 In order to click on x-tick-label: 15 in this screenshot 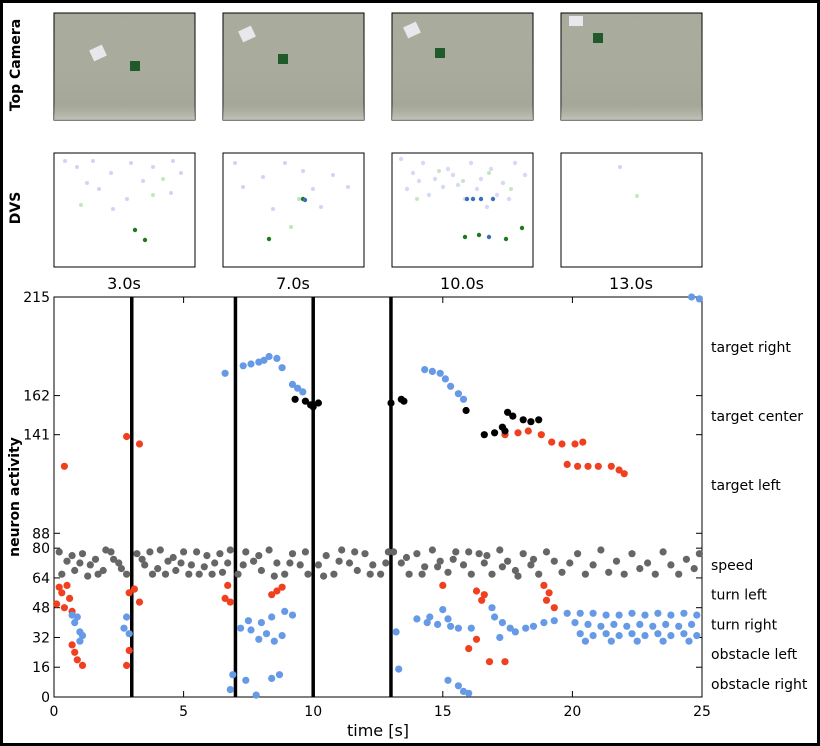, I will do `click(443, 712)`.